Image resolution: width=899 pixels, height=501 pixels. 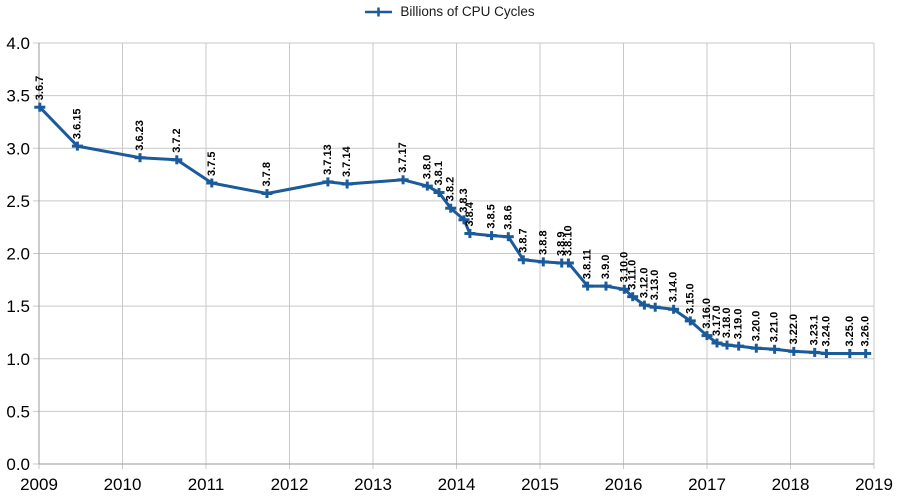 I want to click on point-label-3.8.1: 3.8.1, so click(x=439, y=173).